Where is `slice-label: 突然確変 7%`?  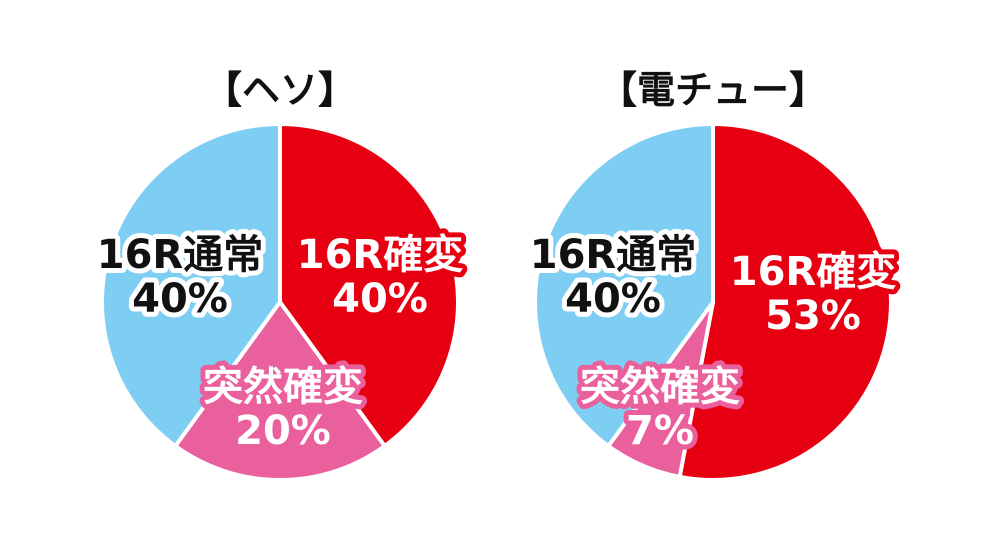 slice-label: 突然確変 7% is located at coordinates (660, 409).